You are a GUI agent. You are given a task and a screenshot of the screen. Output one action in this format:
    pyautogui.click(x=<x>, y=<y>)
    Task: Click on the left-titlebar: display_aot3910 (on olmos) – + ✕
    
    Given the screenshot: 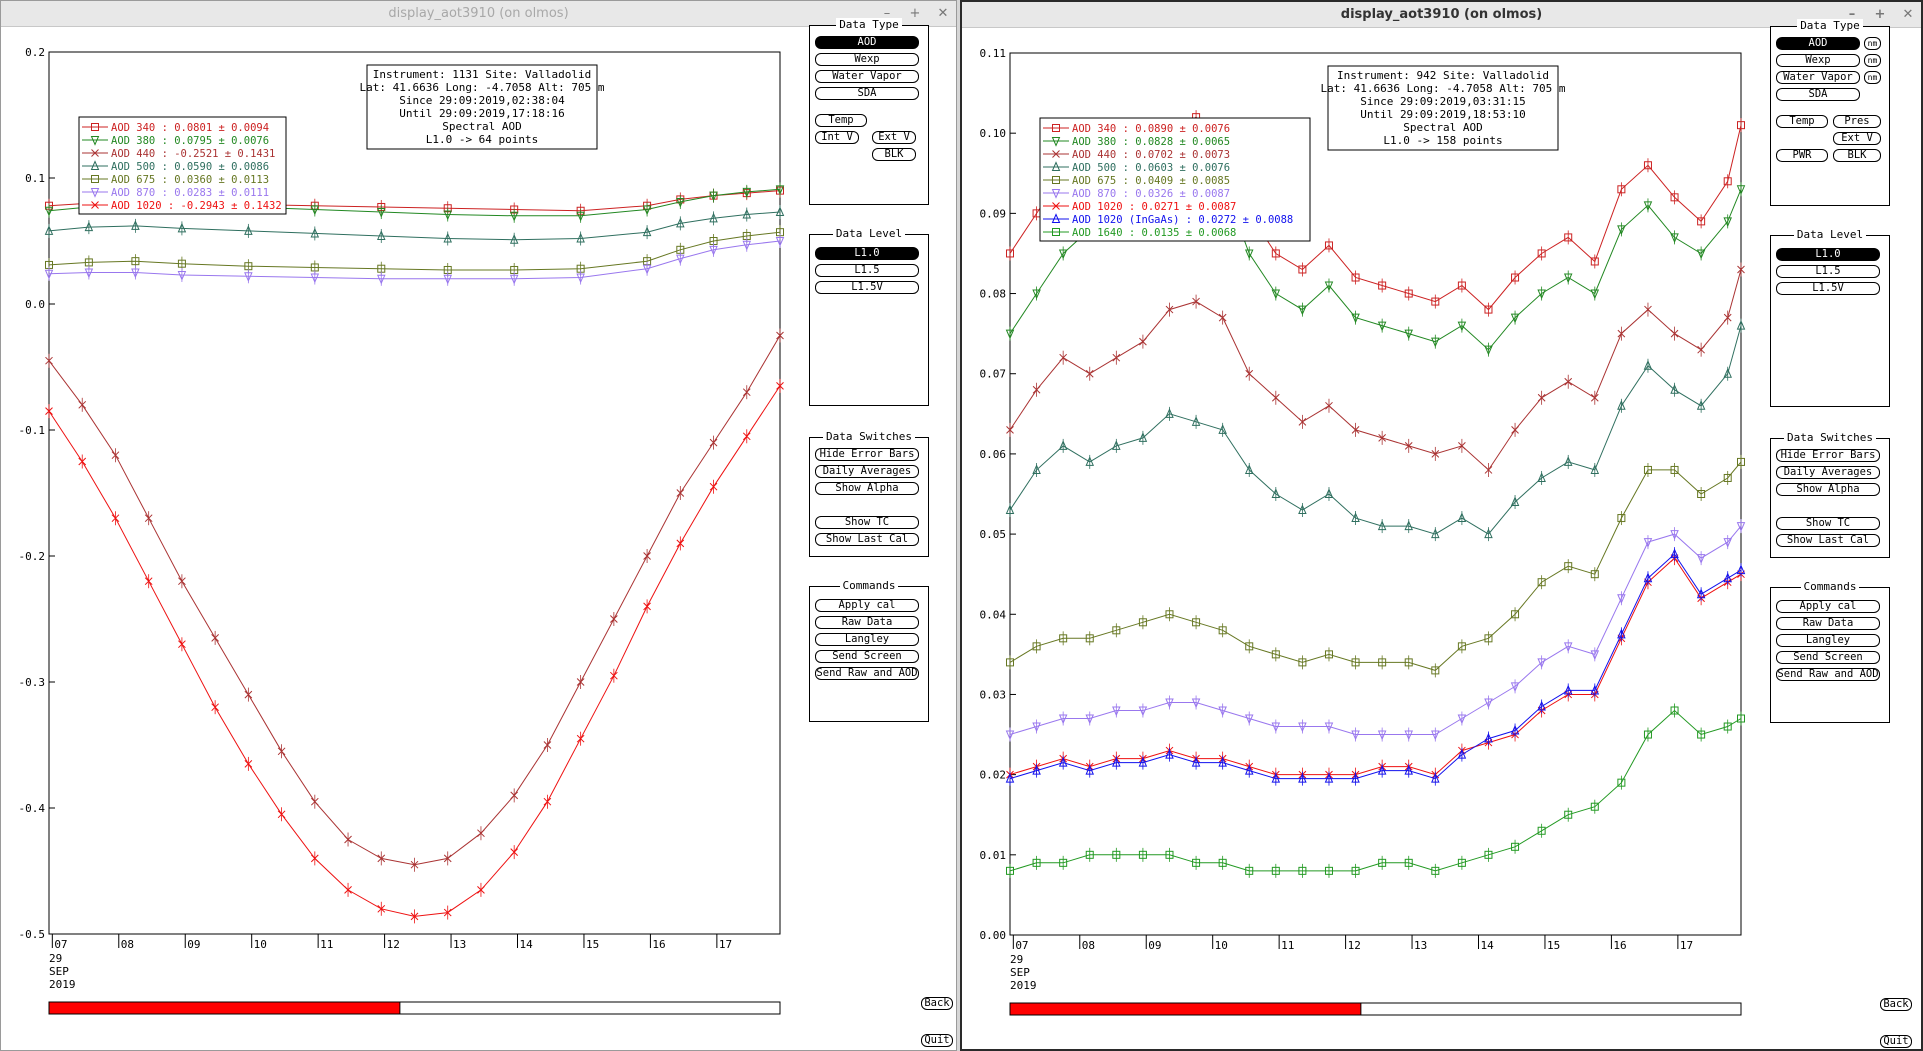 What is the action you would take?
    pyautogui.click(x=478, y=14)
    